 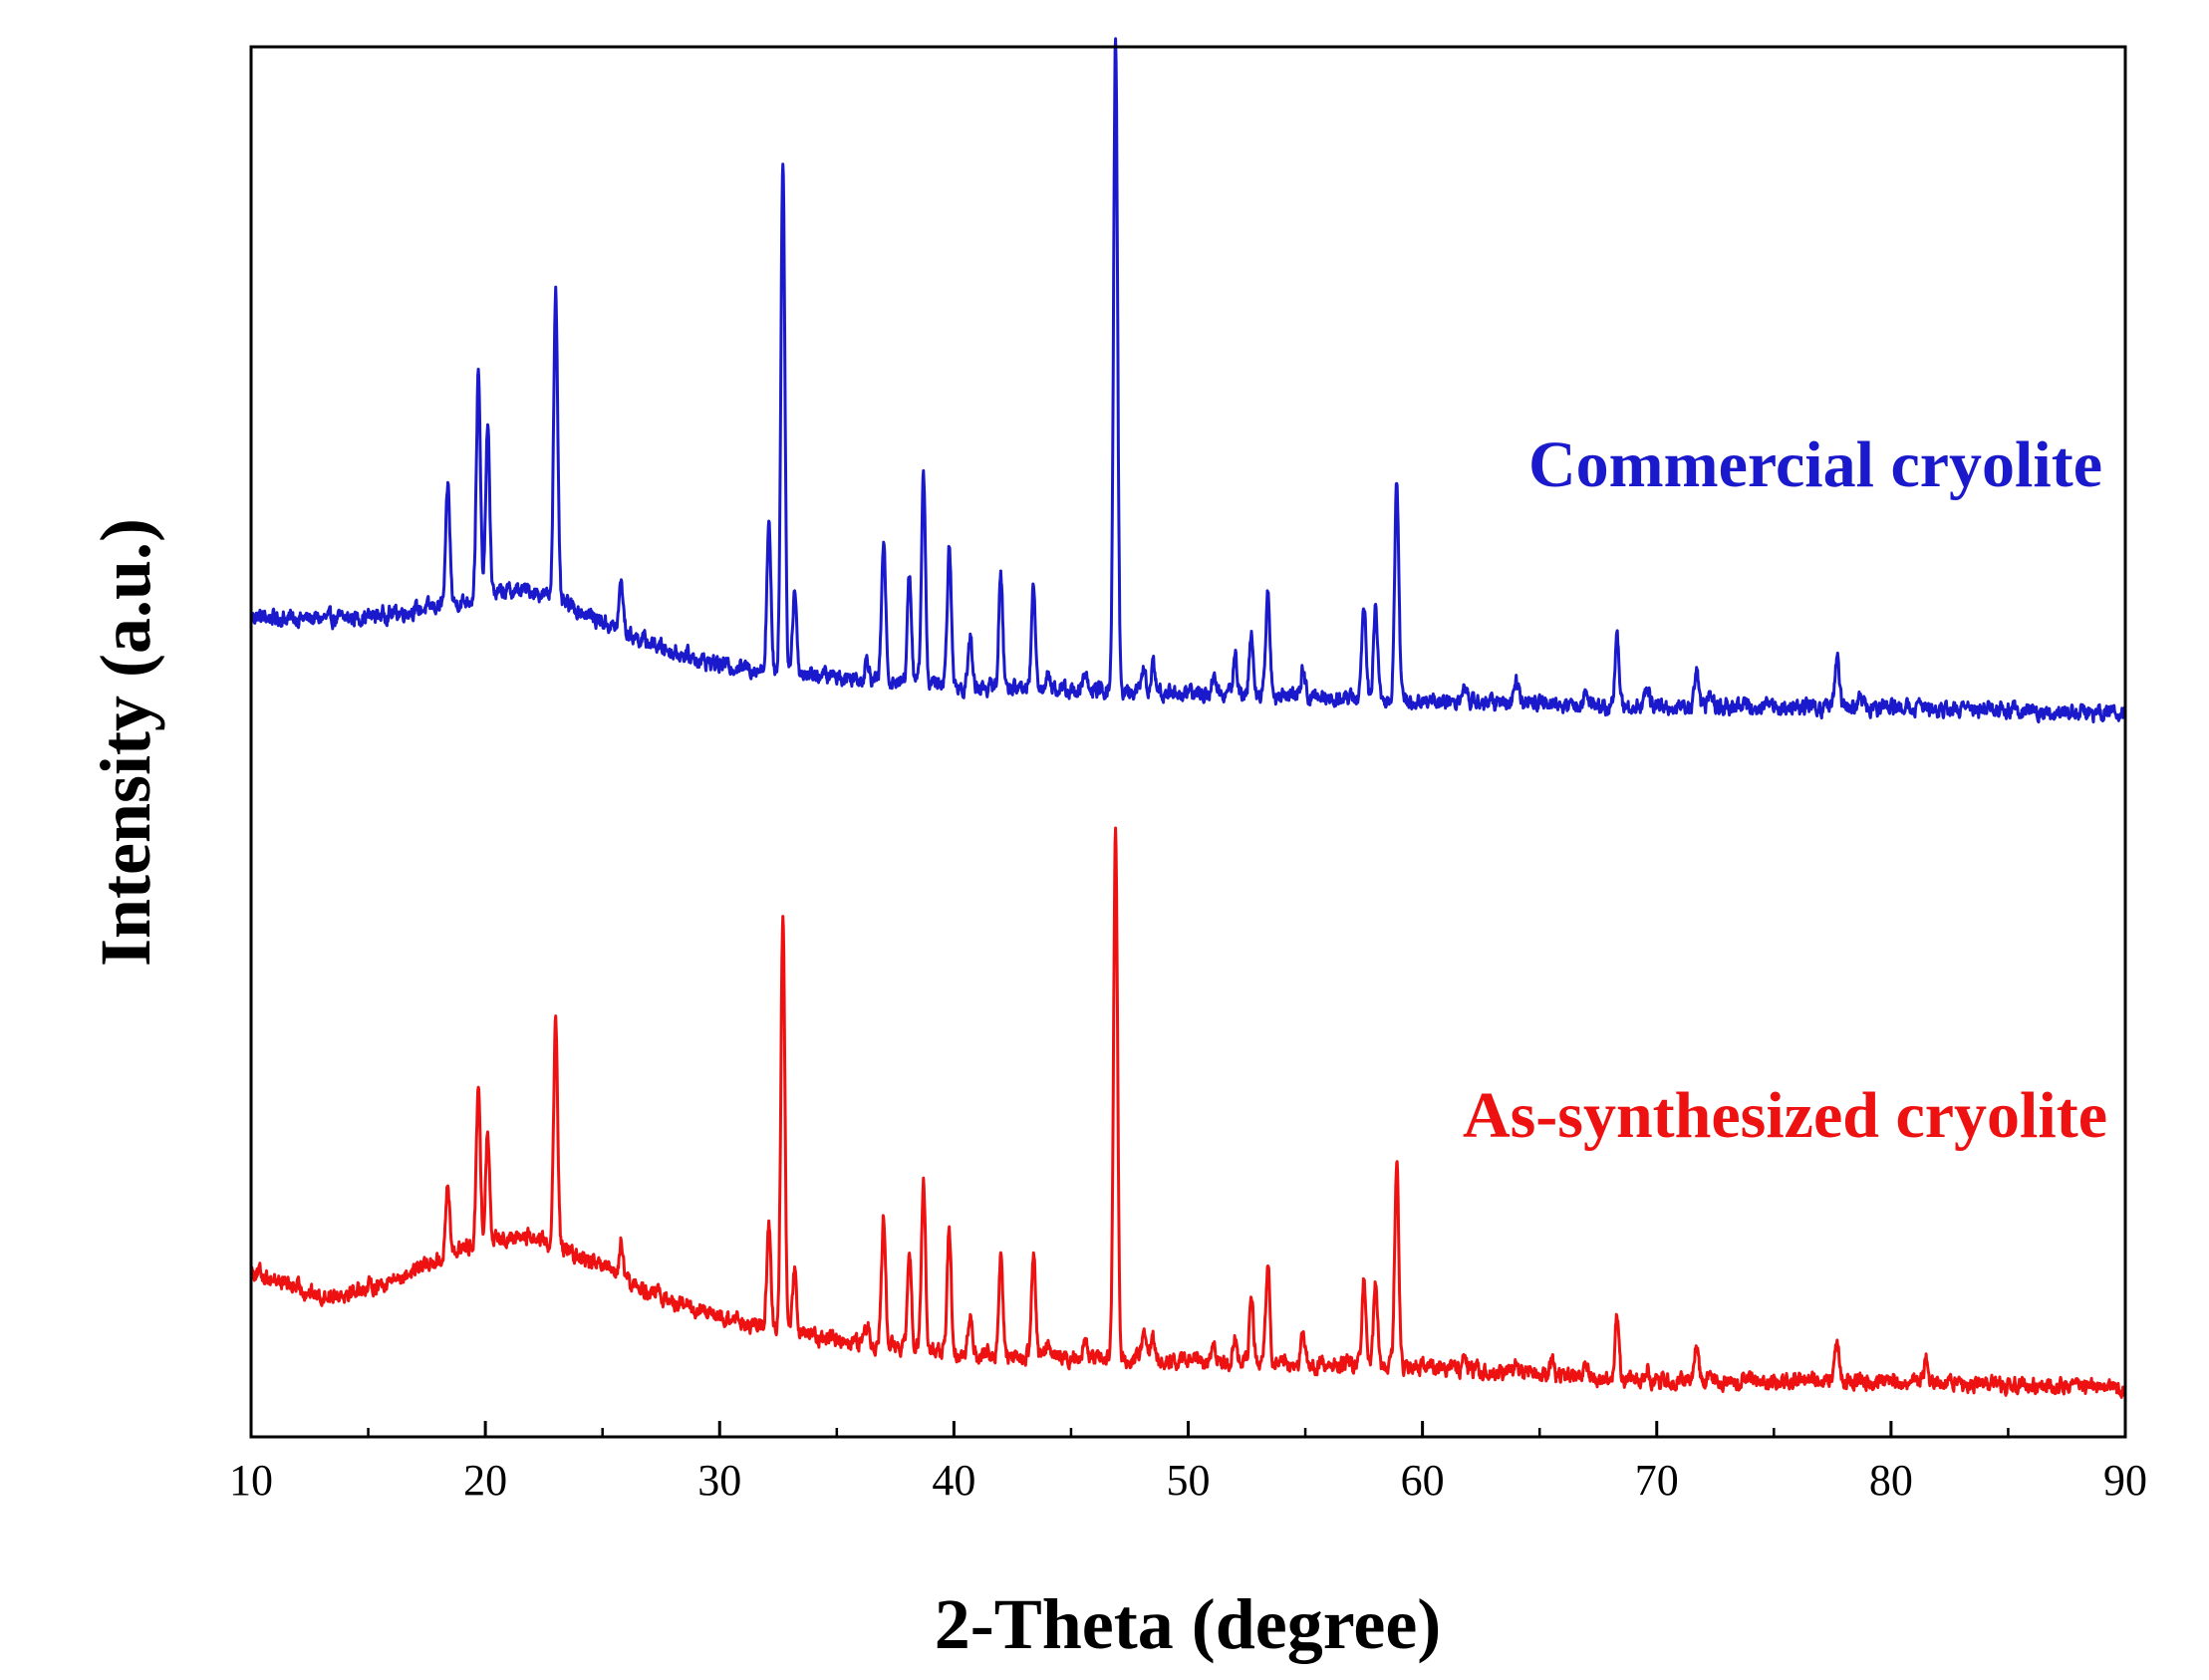 I want to click on legend-commercial-cryolite: Commercial cryolite, so click(x=1815, y=464).